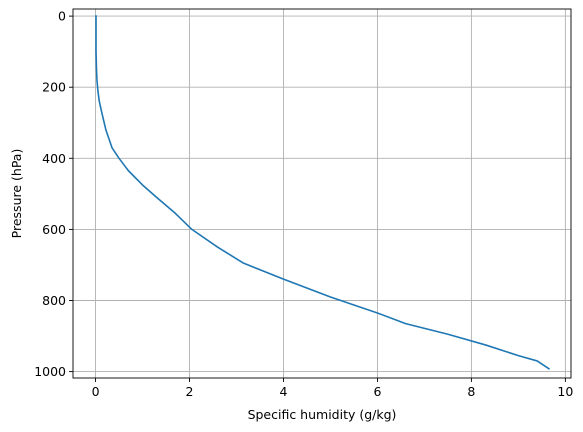 This screenshot has width=583, height=432. Describe the element at coordinates (54, 158) in the screenshot. I see `y-tick-label: 400` at that location.